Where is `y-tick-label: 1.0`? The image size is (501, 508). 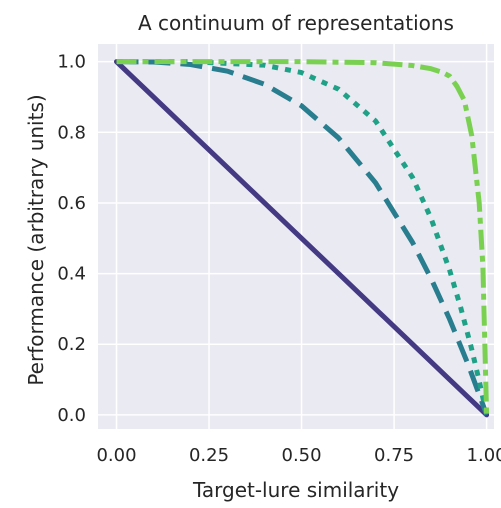 y-tick-label: 1.0 is located at coordinates (71, 62).